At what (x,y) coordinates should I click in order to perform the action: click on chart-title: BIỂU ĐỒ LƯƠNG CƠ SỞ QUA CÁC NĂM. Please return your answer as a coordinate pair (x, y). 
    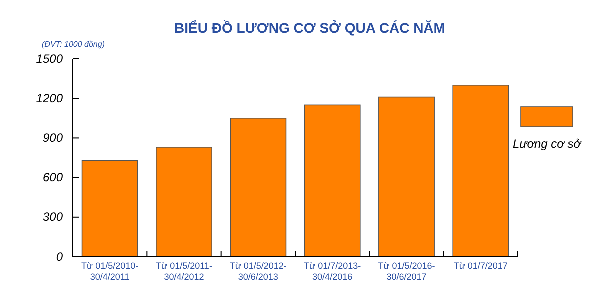
    Looking at the image, I should click on (310, 28).